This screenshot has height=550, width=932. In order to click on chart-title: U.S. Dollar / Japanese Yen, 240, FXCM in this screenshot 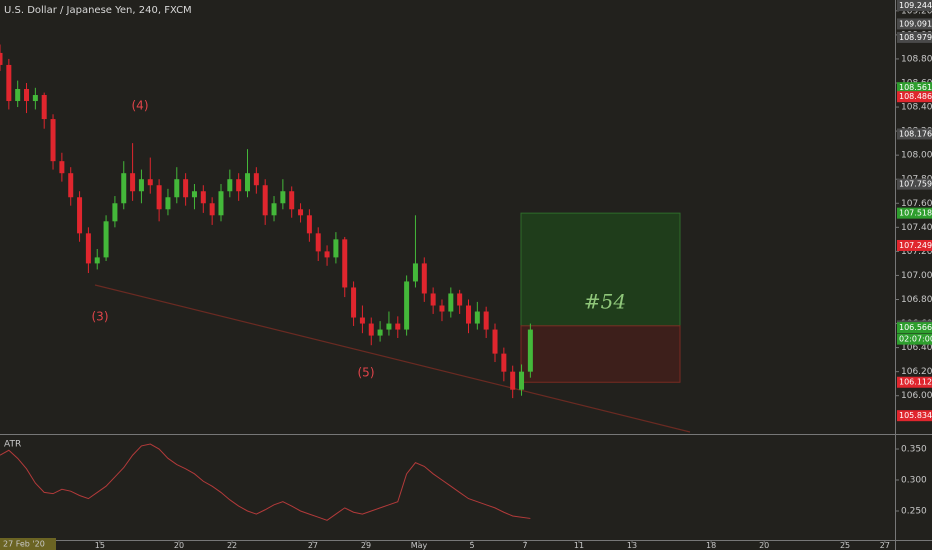, I will do `click(98, 10)`.